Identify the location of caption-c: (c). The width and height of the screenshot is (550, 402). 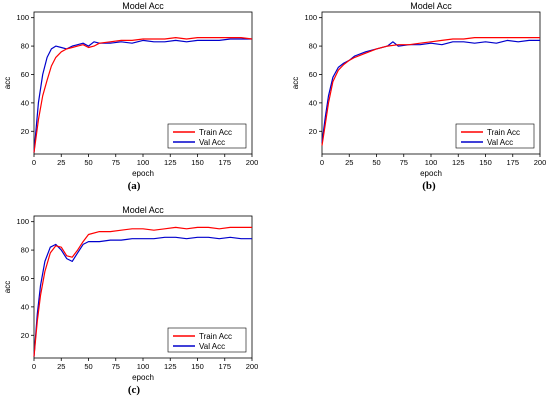
(134, 390).